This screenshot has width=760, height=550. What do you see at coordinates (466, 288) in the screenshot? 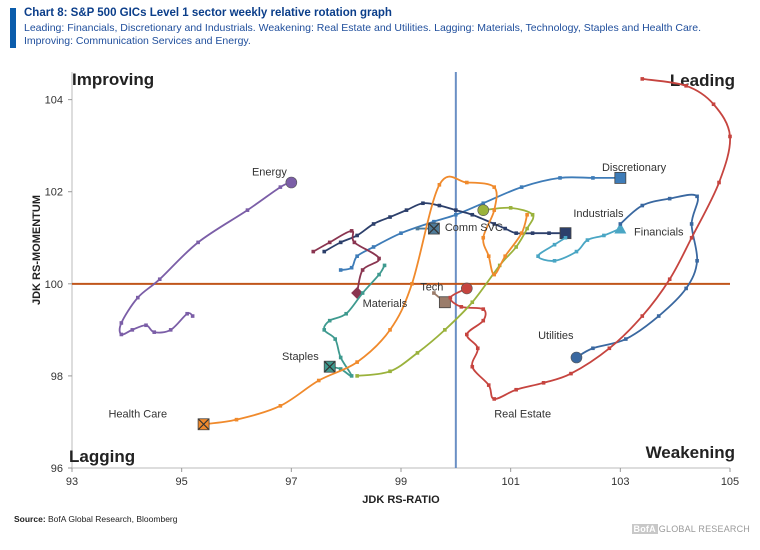
I see `head-marker-real-estate` at bounding box center [466, 288].